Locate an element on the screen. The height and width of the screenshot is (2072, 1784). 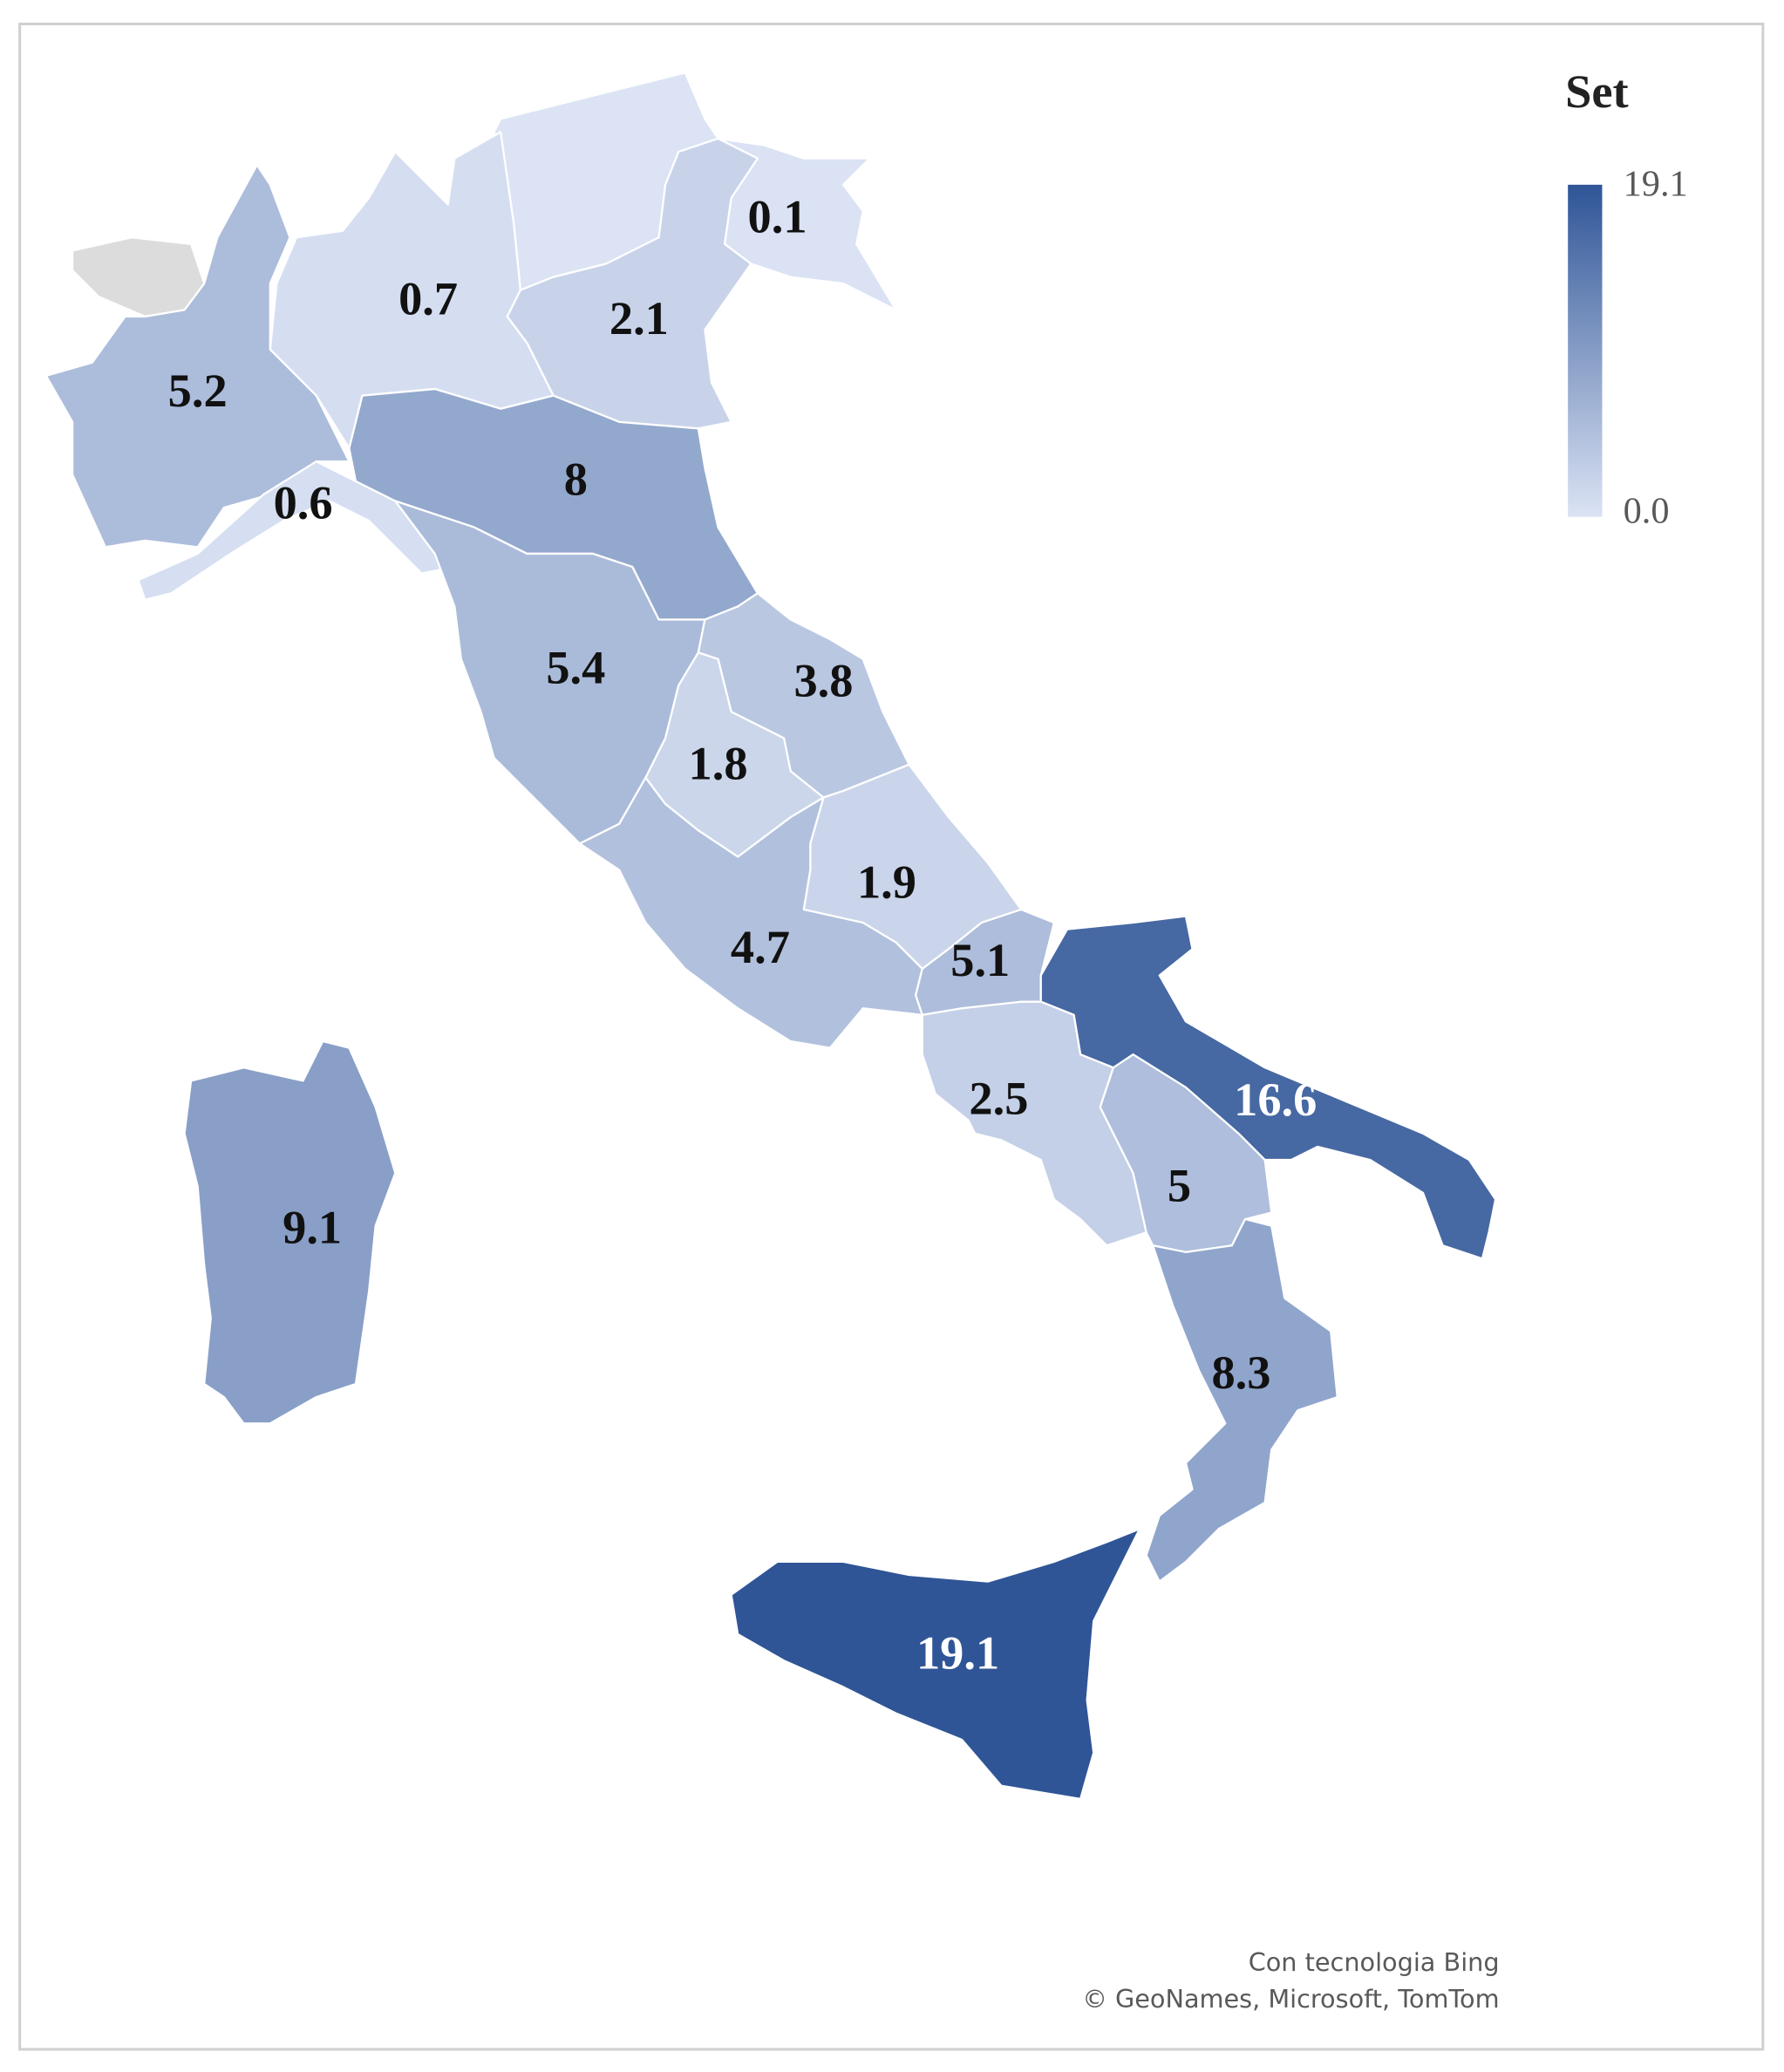
data-label: 1.9 is located at coordinates (886, 882).